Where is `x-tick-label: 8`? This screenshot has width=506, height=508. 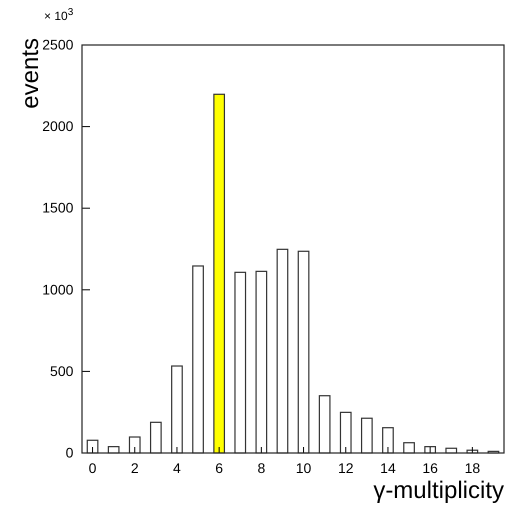 x-tick-label: 8 is located at coordinates (261, 468).